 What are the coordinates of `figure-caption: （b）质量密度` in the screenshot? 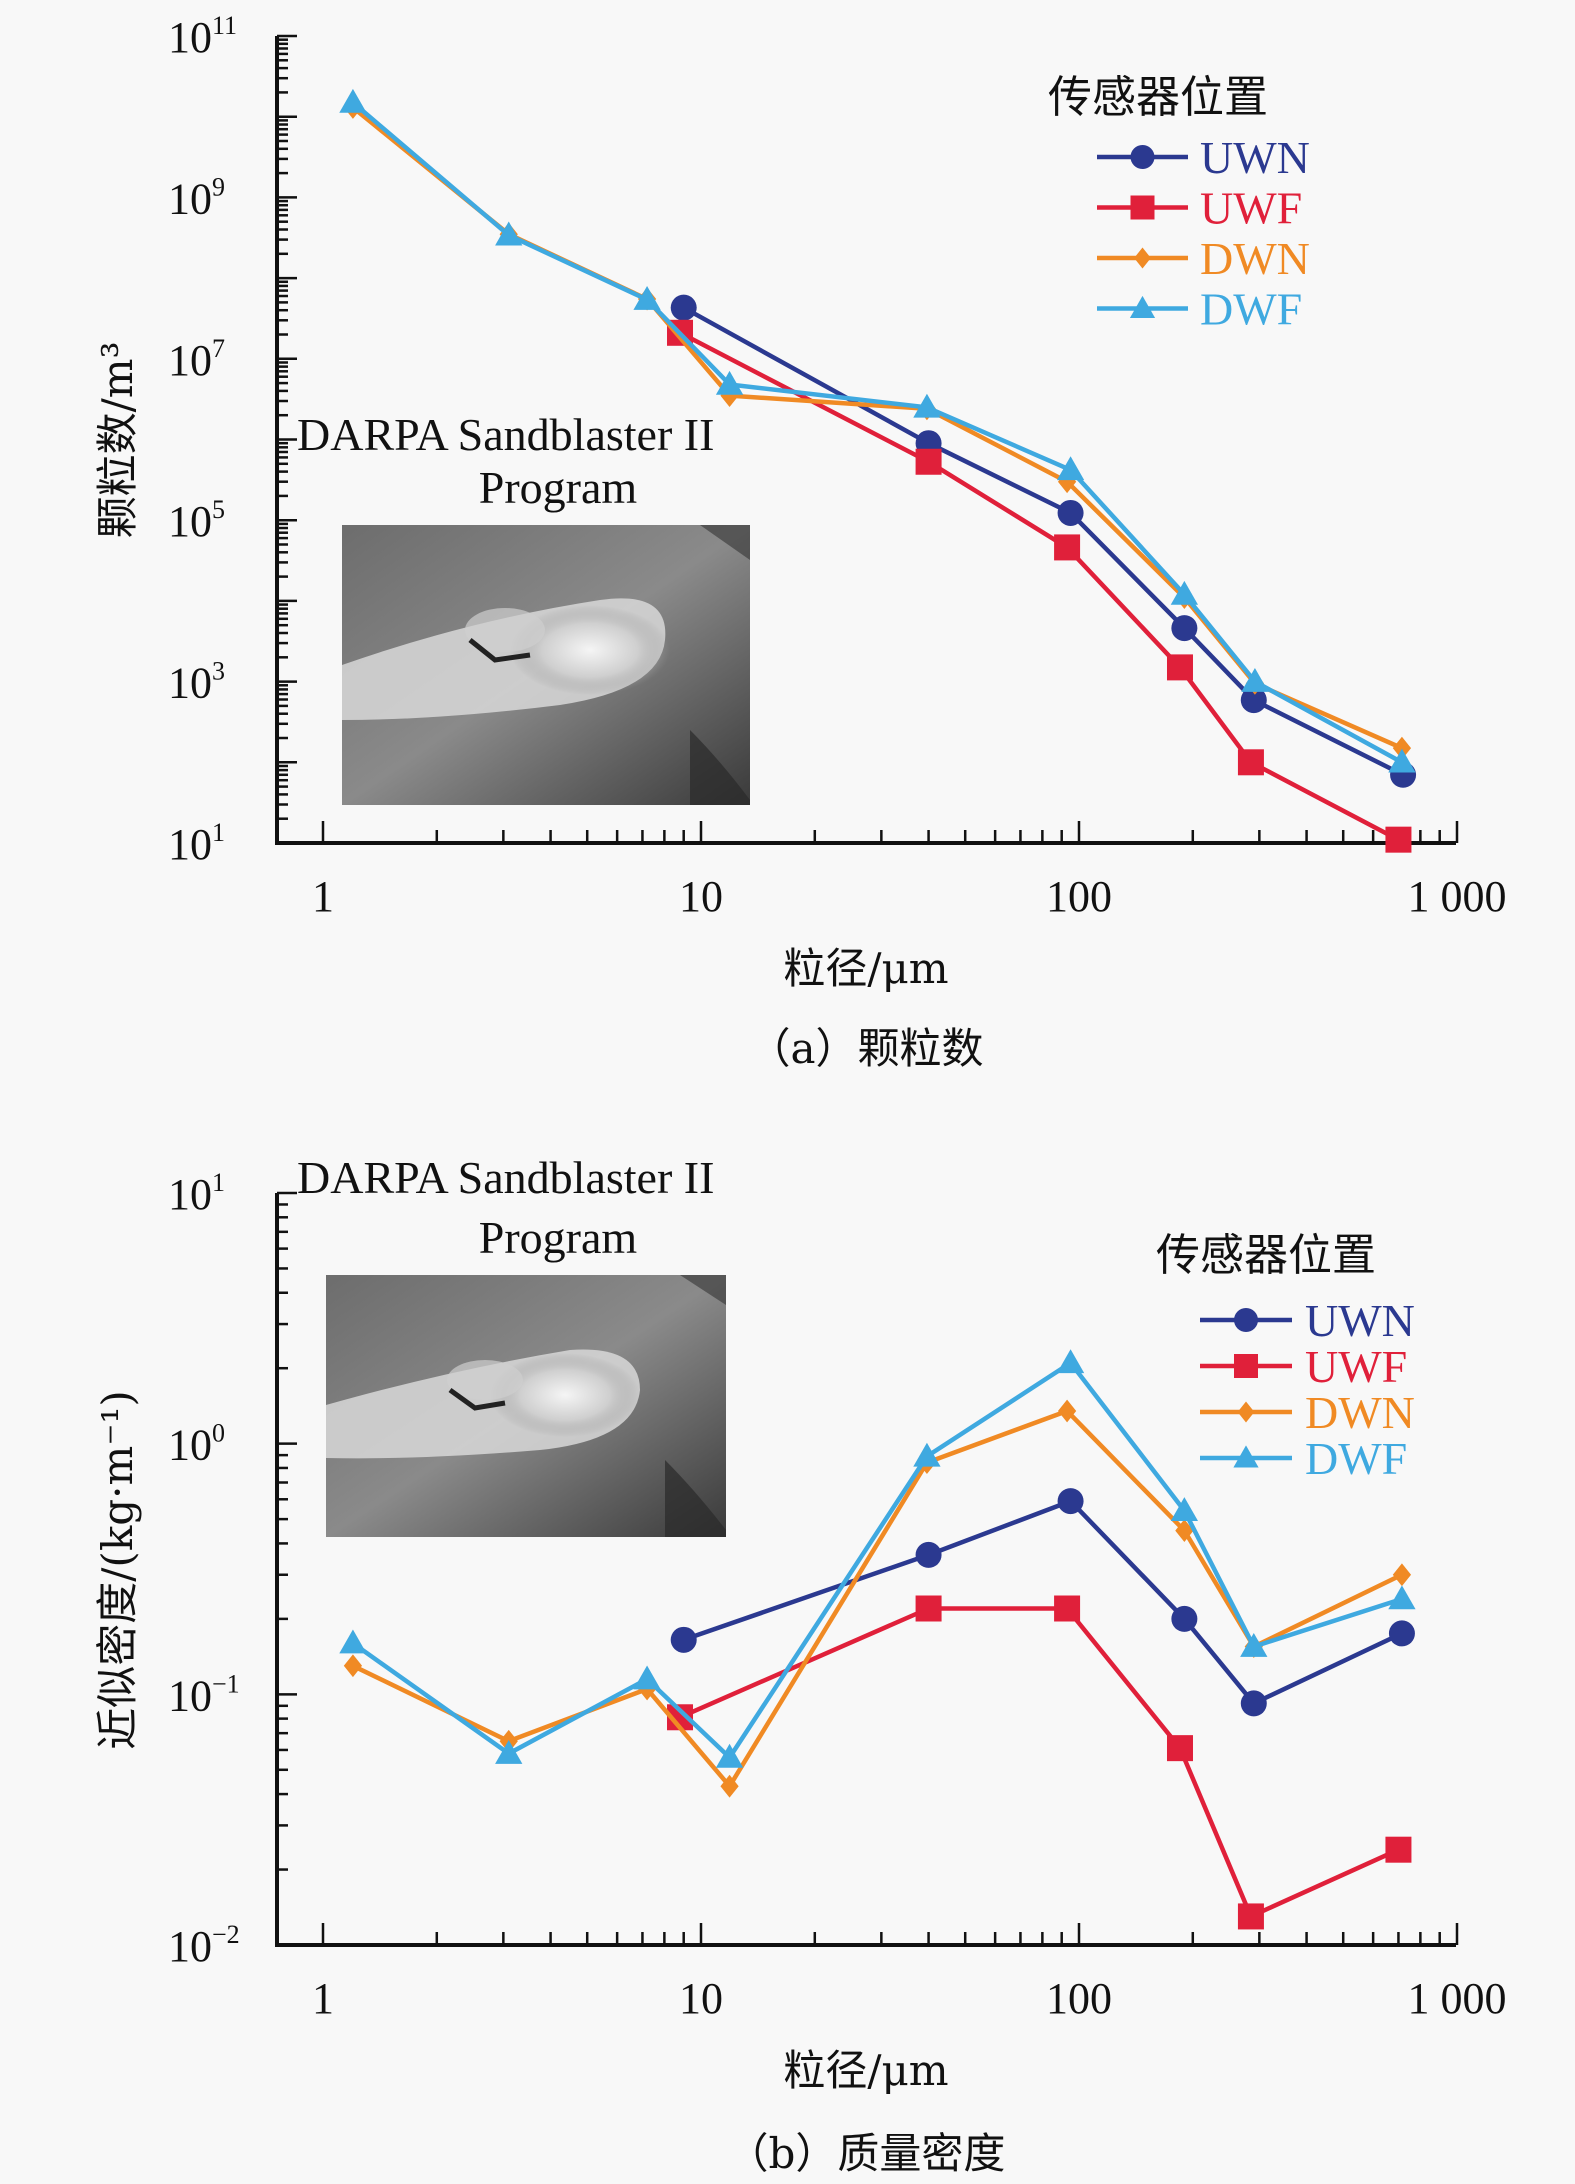 It's located at (866, 2153).